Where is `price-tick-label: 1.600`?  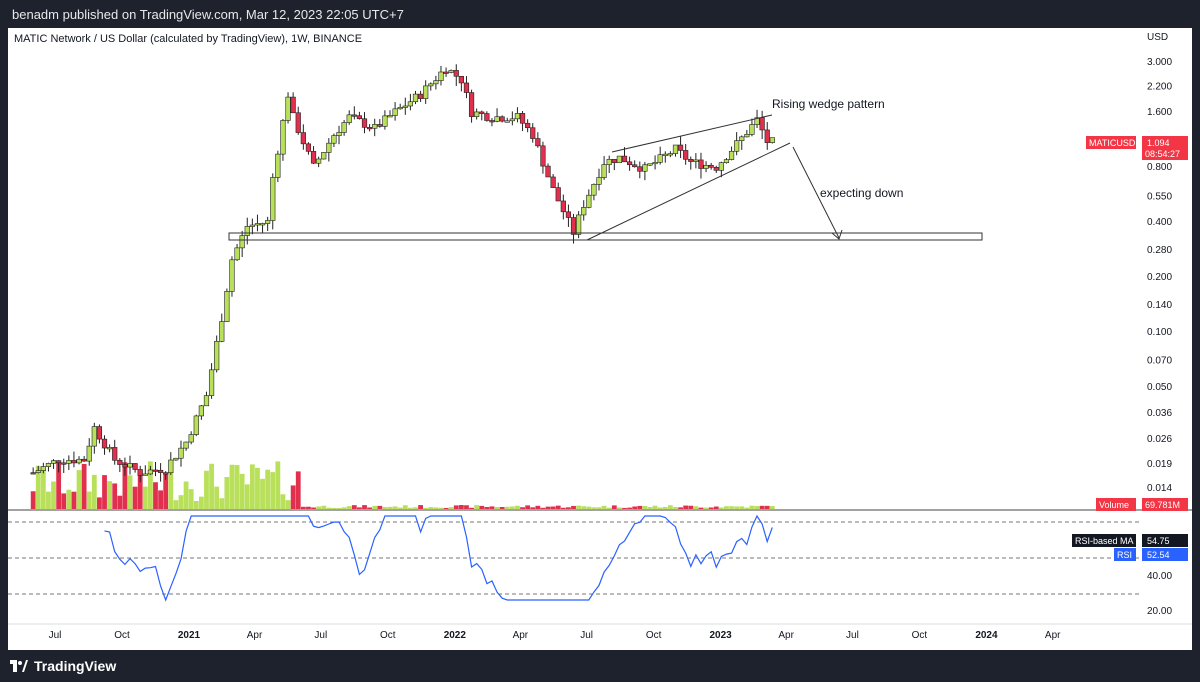 price-tick-label: 1.600 is located at coordinates (1159, 112).